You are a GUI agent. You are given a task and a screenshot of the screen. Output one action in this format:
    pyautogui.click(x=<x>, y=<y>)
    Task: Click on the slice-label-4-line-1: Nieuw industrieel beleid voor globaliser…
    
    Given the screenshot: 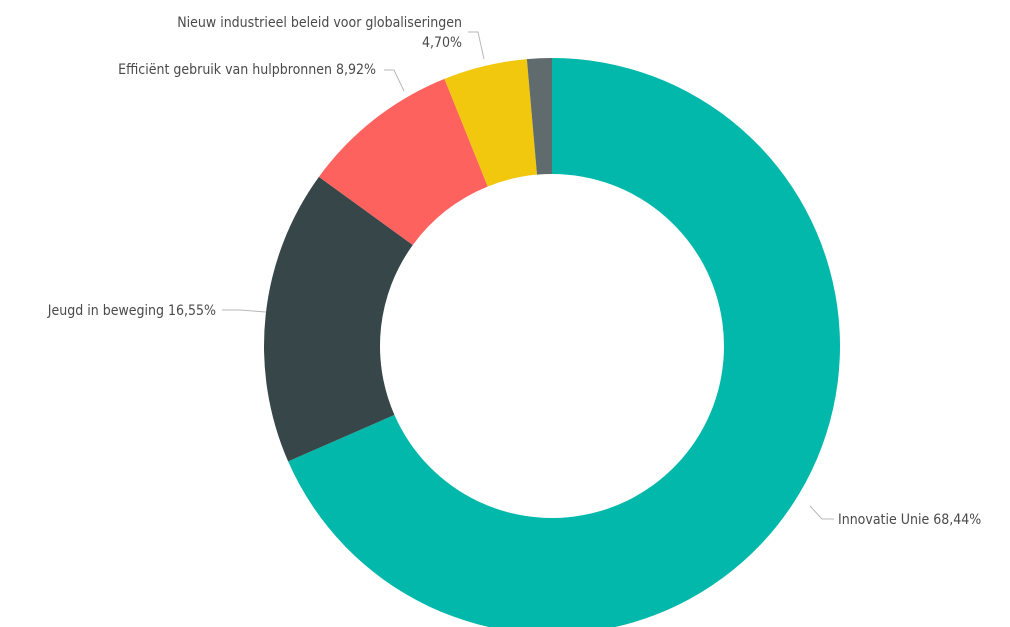 What is the action you would take?
    pyautogui.click(x=319, y=23)
    